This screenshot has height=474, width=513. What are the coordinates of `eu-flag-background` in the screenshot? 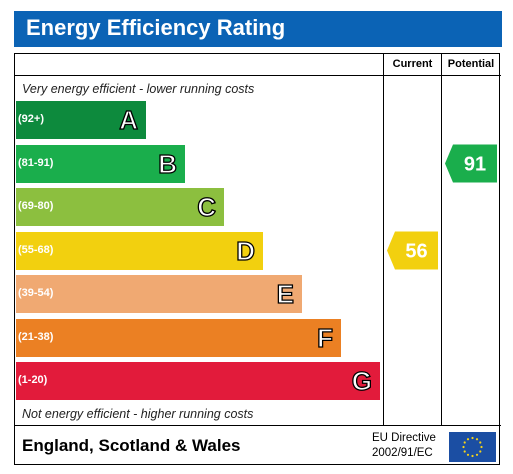 It's located at (472, 447).